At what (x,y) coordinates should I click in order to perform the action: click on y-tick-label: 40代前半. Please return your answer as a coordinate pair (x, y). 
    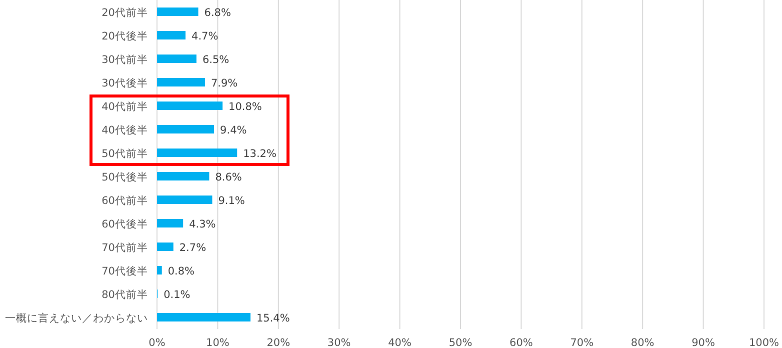
    Looking at the image, I should click on (125, 106).